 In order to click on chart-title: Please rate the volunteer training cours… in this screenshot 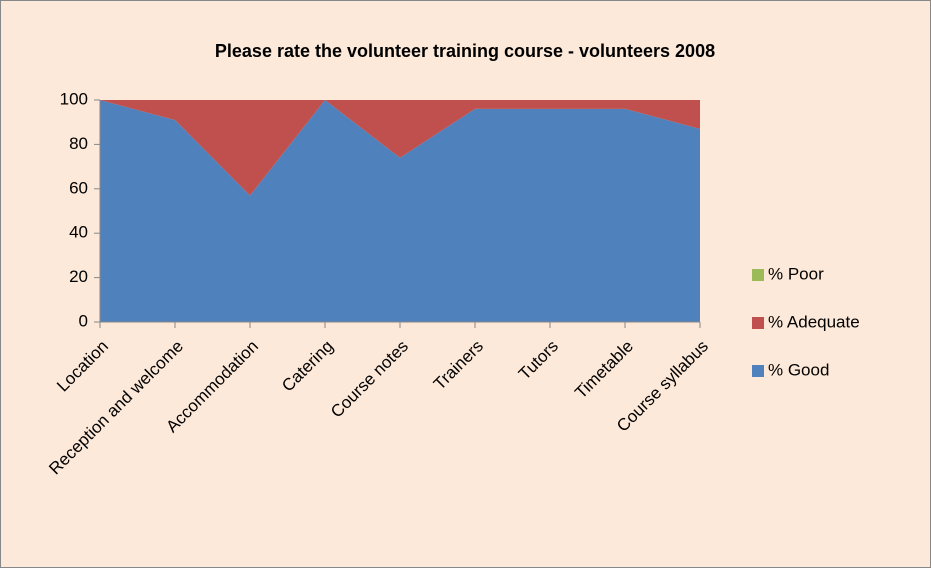, I will do `click(465, 51)`.